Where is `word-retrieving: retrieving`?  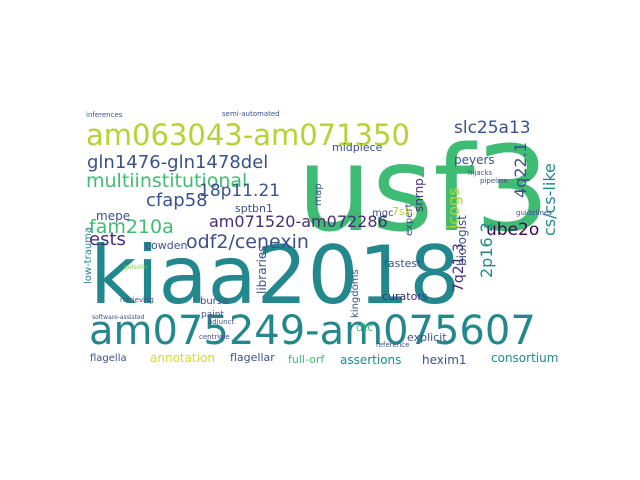 word-retrieving: retrieving is located at coordinates (137, 300).